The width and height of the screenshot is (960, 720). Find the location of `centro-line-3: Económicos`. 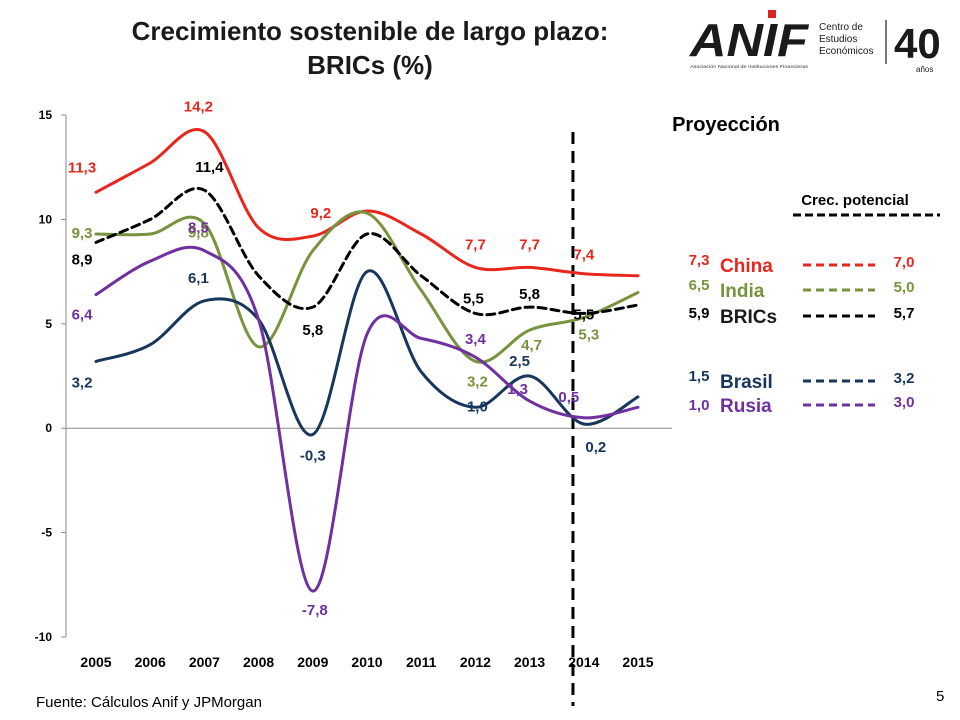

centro-line-3: Económicos is located at coordinates (846, 51).